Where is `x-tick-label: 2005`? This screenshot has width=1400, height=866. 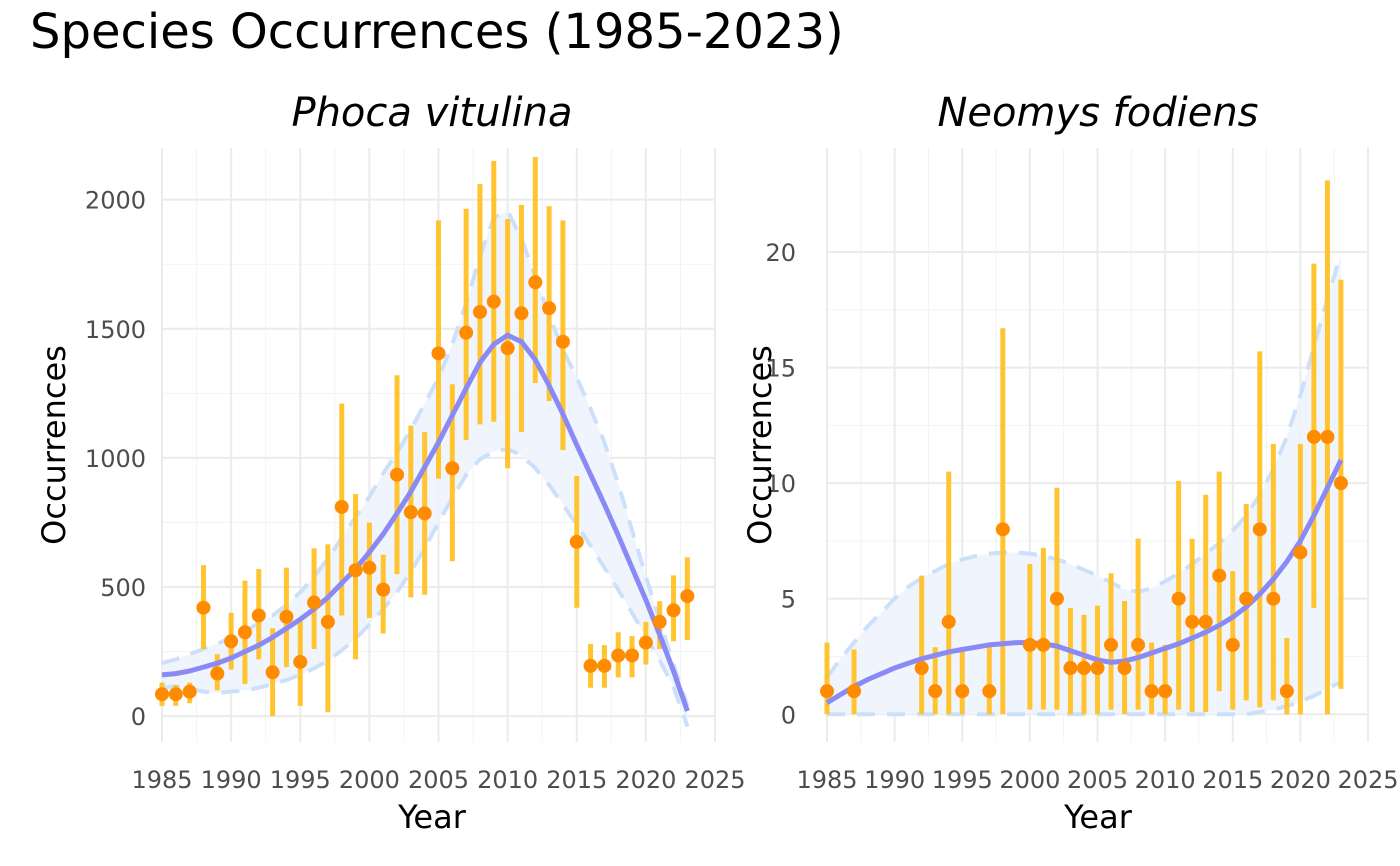 x-tick-label: 2005 is located at coordinates (1097, 780).